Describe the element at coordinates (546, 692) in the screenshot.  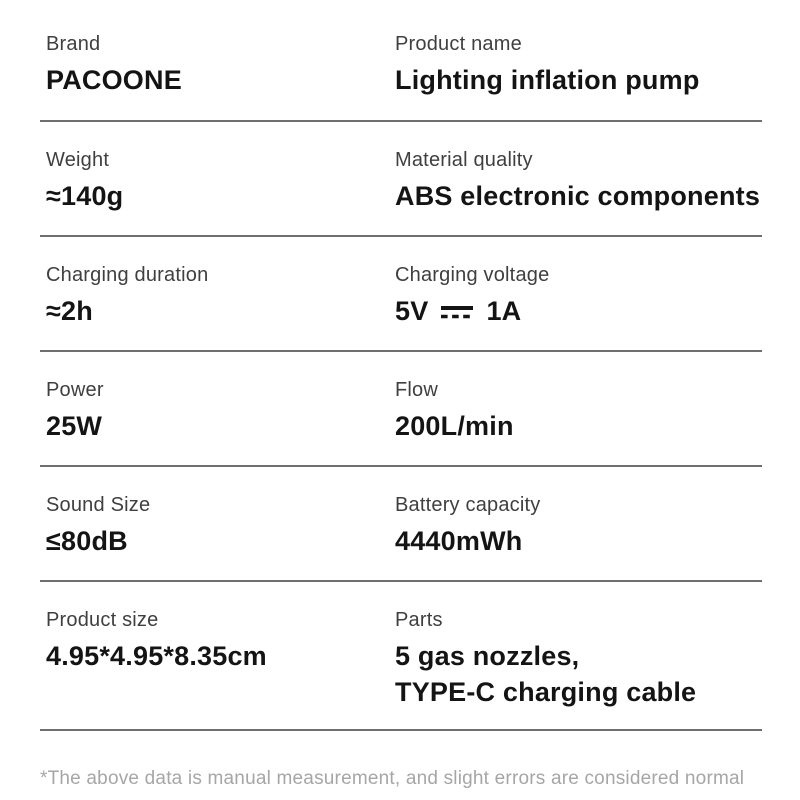
I see `spec-value-line2: TYPE-C charging cable` at that location.